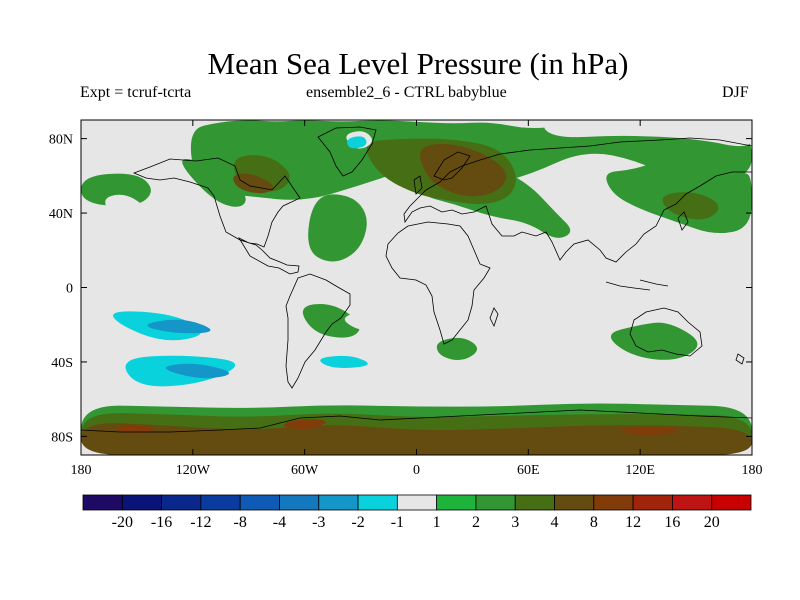 Image resolution: width=800 pixels, height=600 pixels. Describe the element at coordinates (240, 522) in the screenshot. I see `colorbar-label-3: -8` at that location.